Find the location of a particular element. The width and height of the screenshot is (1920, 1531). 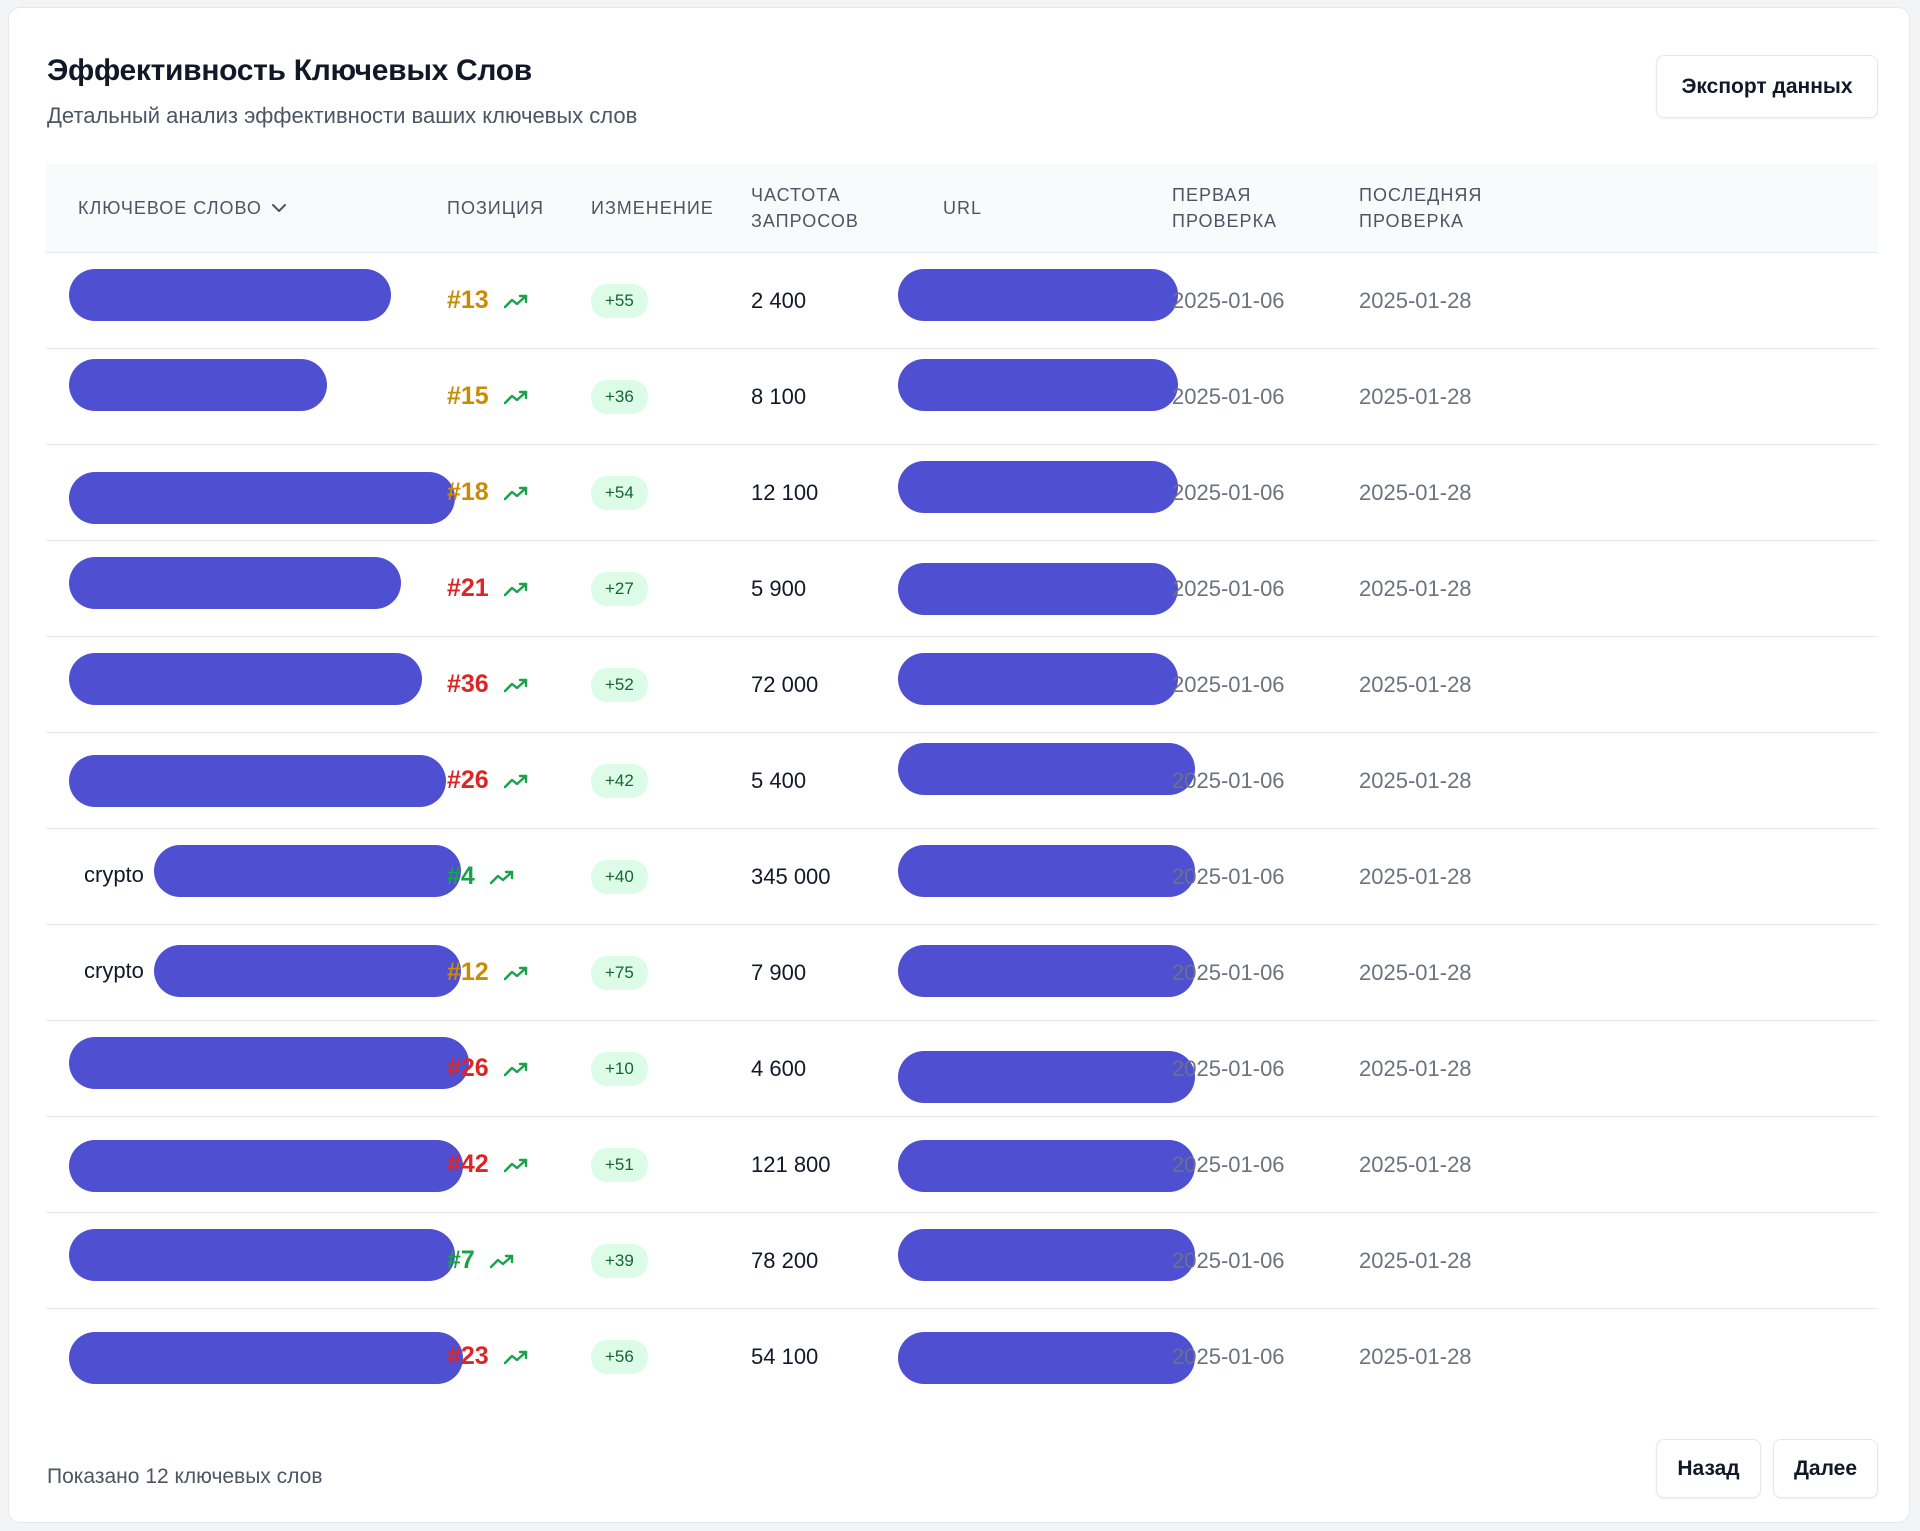

frequency-value: 5 900 is located at coordinates (779, 588).